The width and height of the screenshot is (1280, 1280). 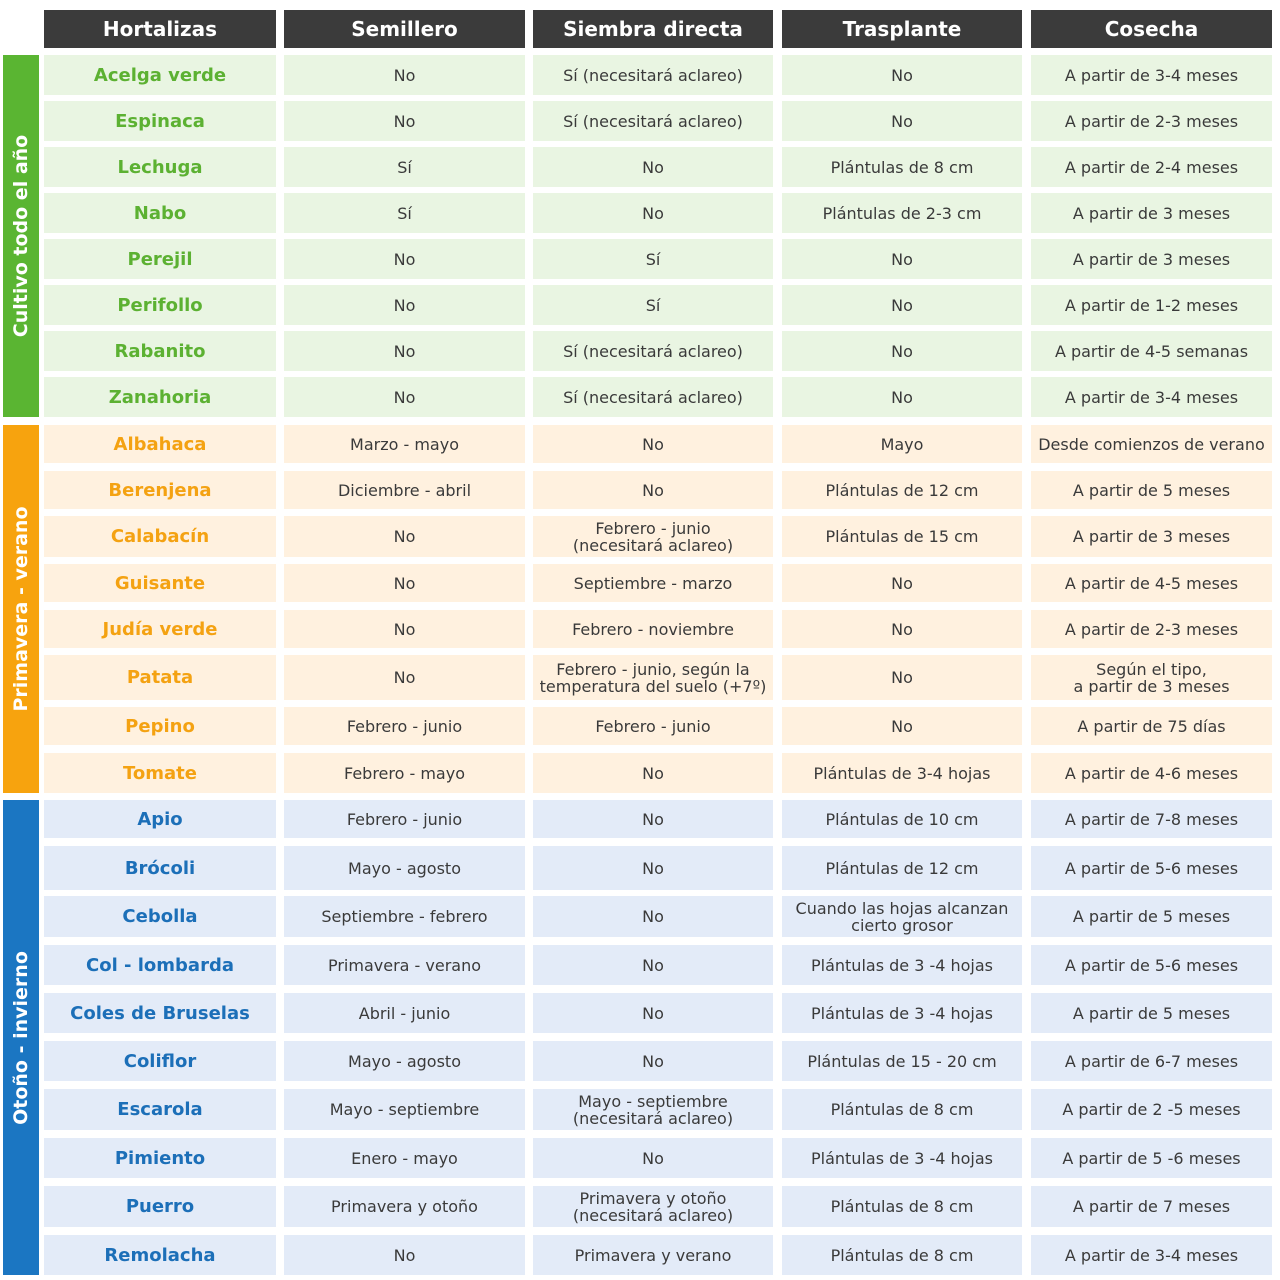 What do you see at coordinates (1151, 773) in the screenshot?
I see `table-cell: A partir de 4-6 meses` at bounding box center [1151, 773].